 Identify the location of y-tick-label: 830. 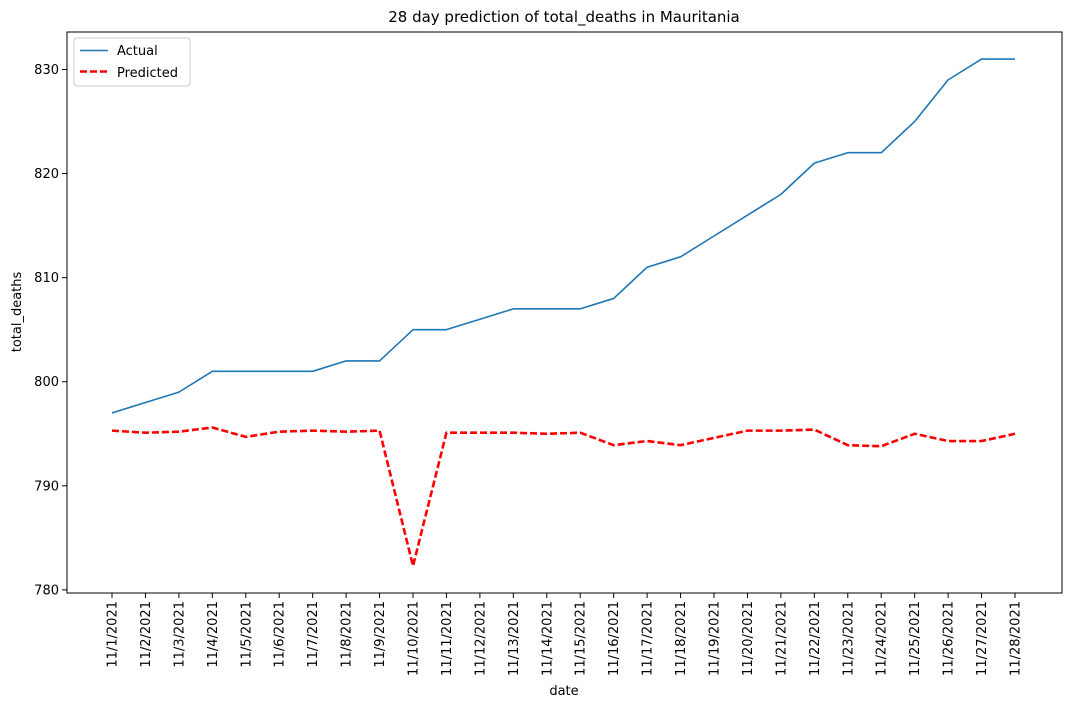
(46, 70).